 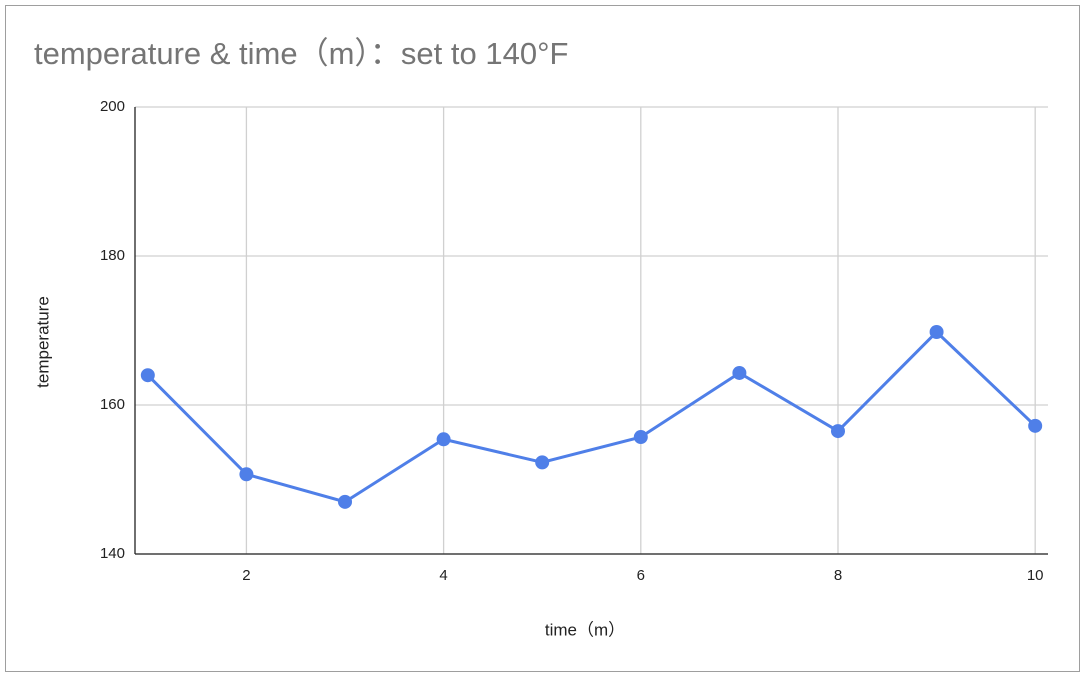 I want to click on x-axis-label: time（m）, so click(x=585, y=629).